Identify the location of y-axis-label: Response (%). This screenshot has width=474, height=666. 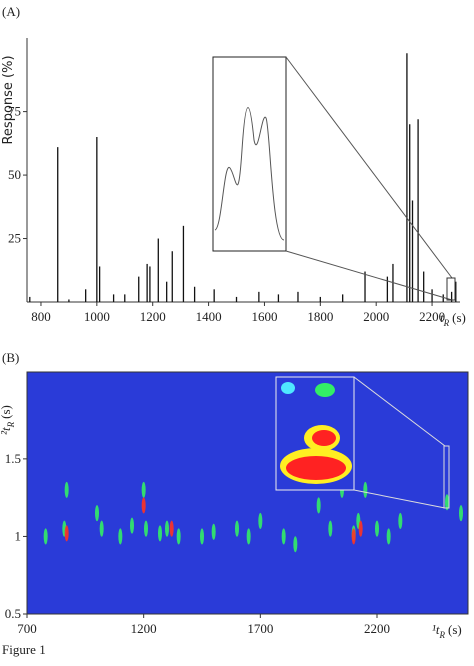
(8, 99).